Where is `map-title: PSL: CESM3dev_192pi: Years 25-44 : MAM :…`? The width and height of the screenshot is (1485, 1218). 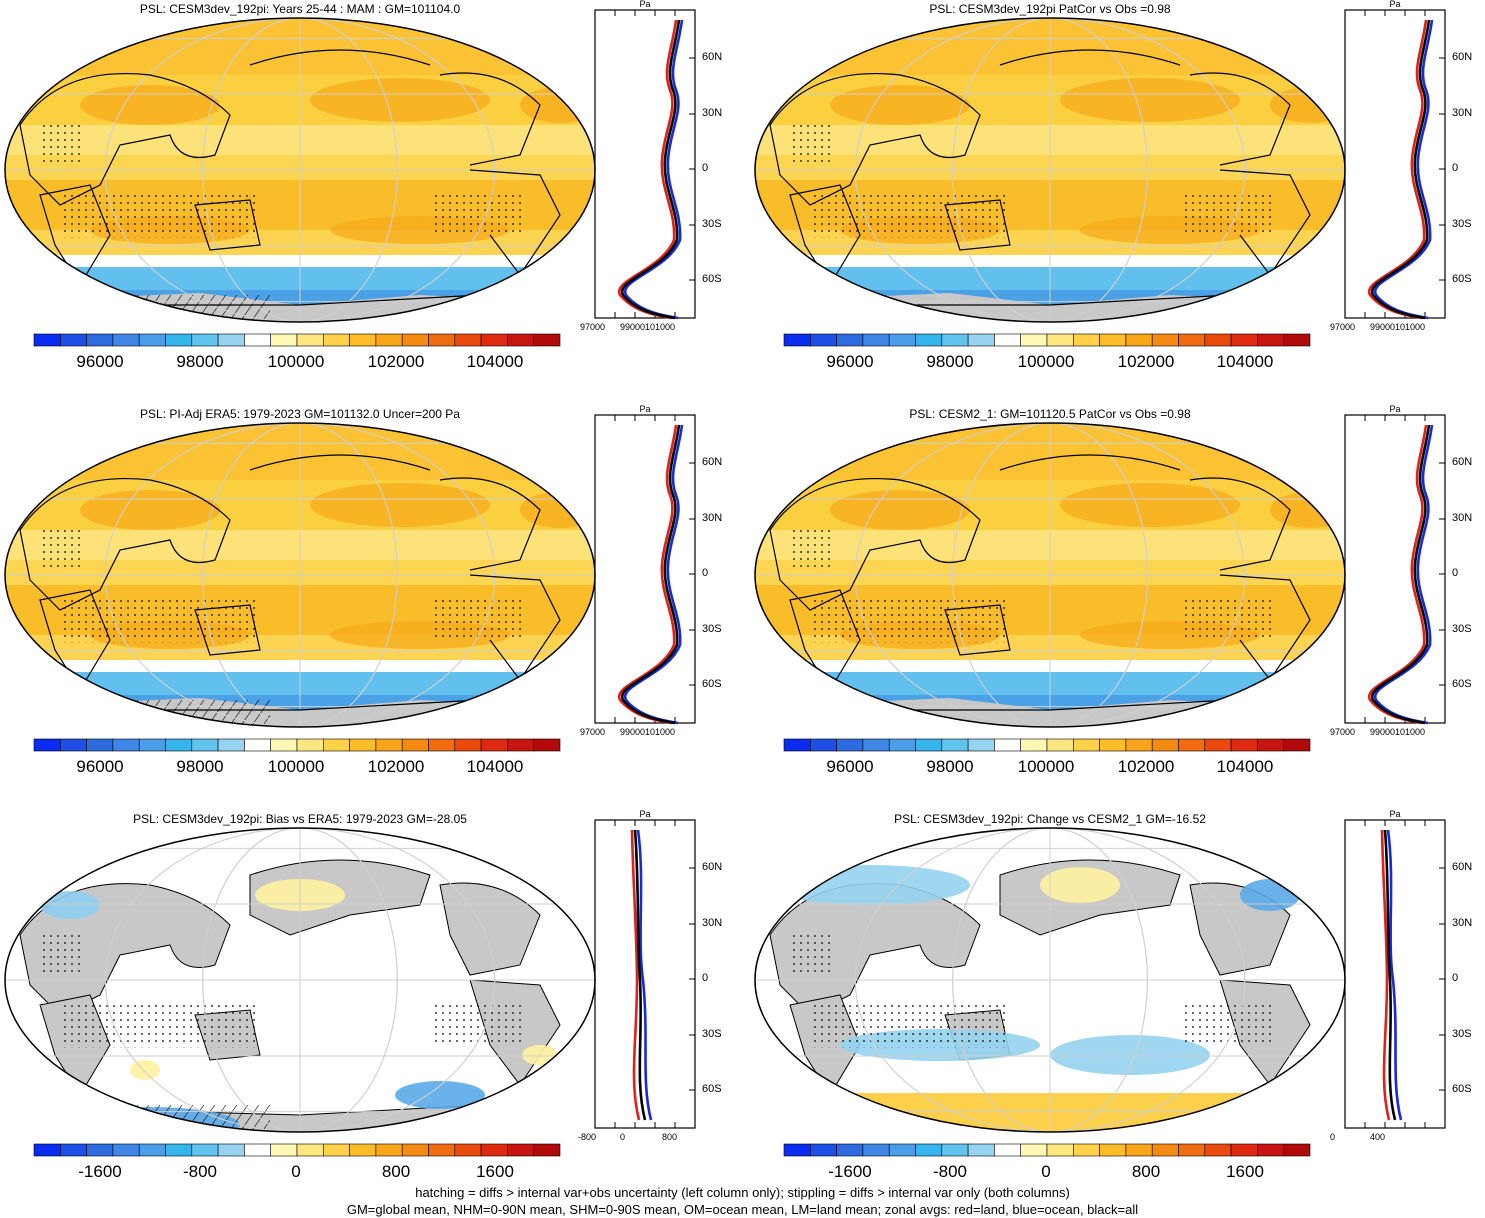 map-title: PSL: CESM3dev_192pi: Years 25-44 : MAM :… is located at coordinates (300, 9).